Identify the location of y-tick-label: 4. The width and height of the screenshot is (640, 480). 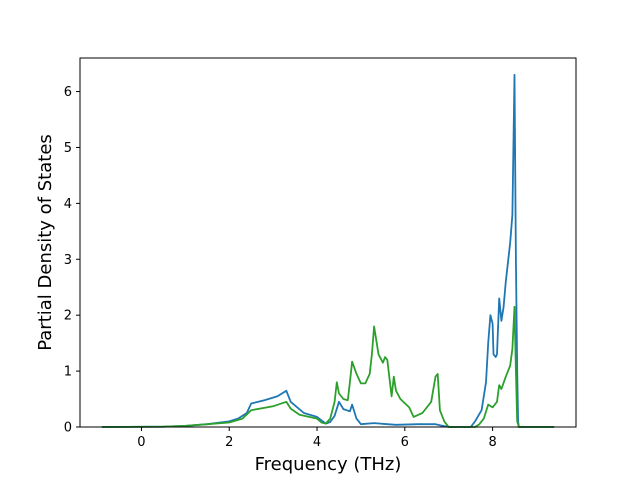
(68, 204).